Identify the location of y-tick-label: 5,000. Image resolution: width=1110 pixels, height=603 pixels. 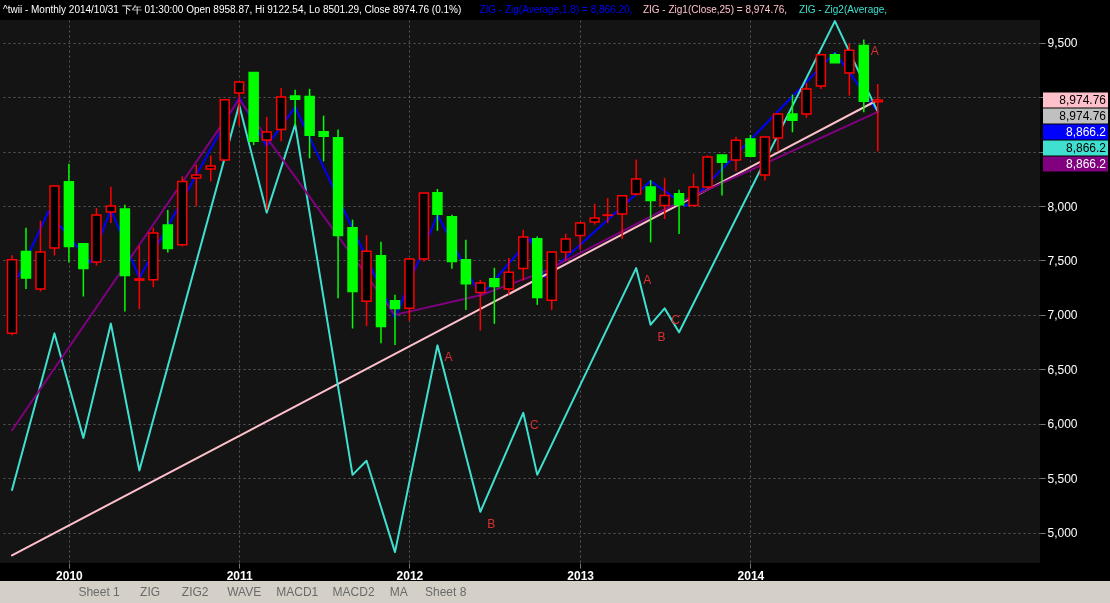
(1062, 533).